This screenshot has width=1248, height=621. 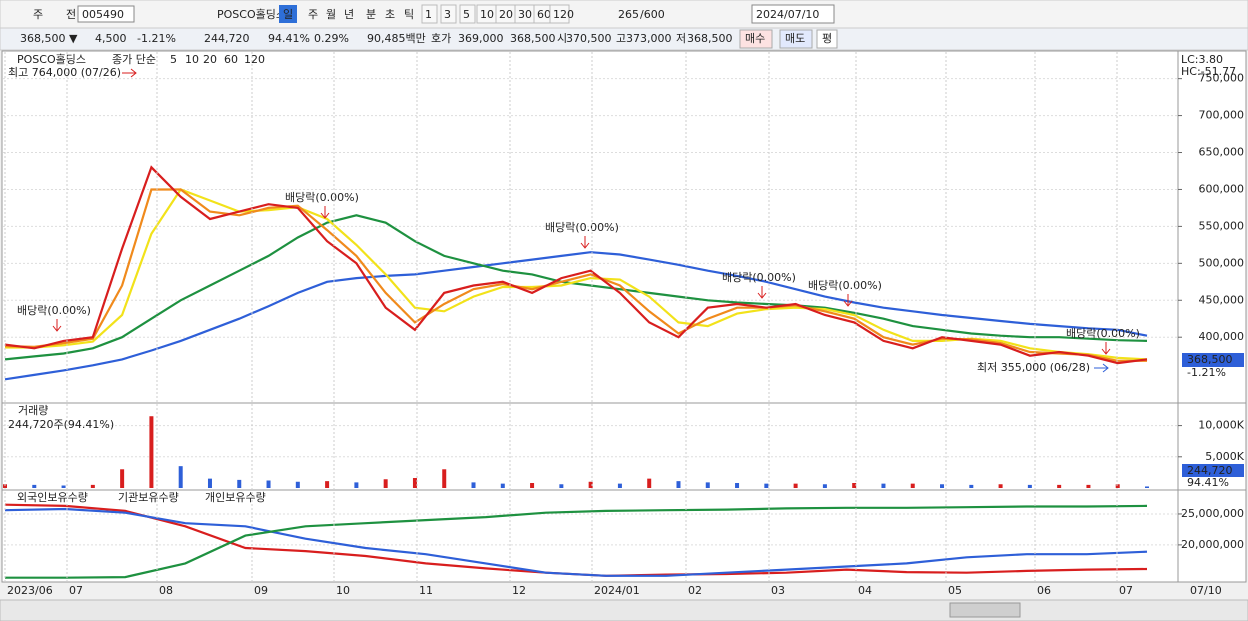 What do you see at coordinates (129, 73) in the screenshot?
I see `high-arrow` at bounding box center [129, 73].